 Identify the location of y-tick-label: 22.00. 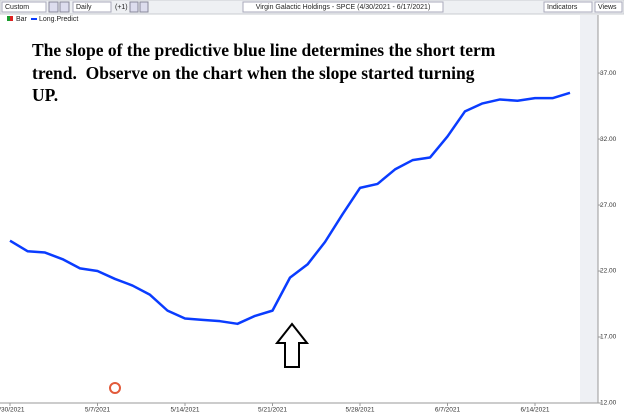
(608, 271).